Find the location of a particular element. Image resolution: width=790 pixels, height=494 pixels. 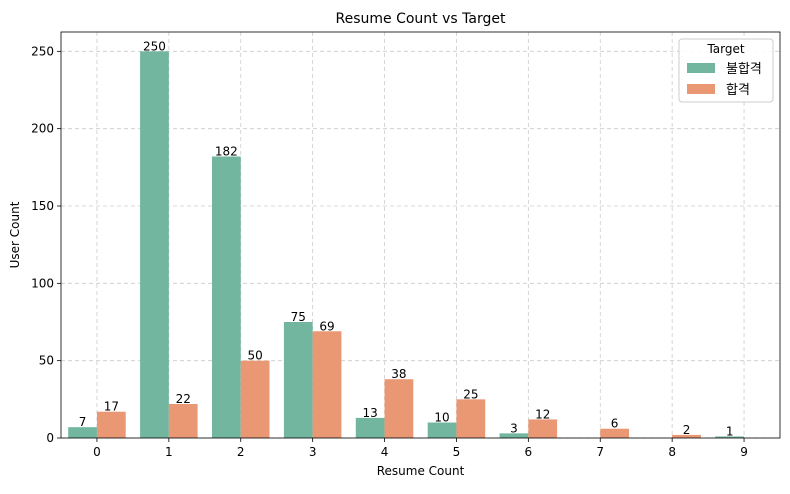

bar-value-label: 50 is located at coordinates (254, 356).